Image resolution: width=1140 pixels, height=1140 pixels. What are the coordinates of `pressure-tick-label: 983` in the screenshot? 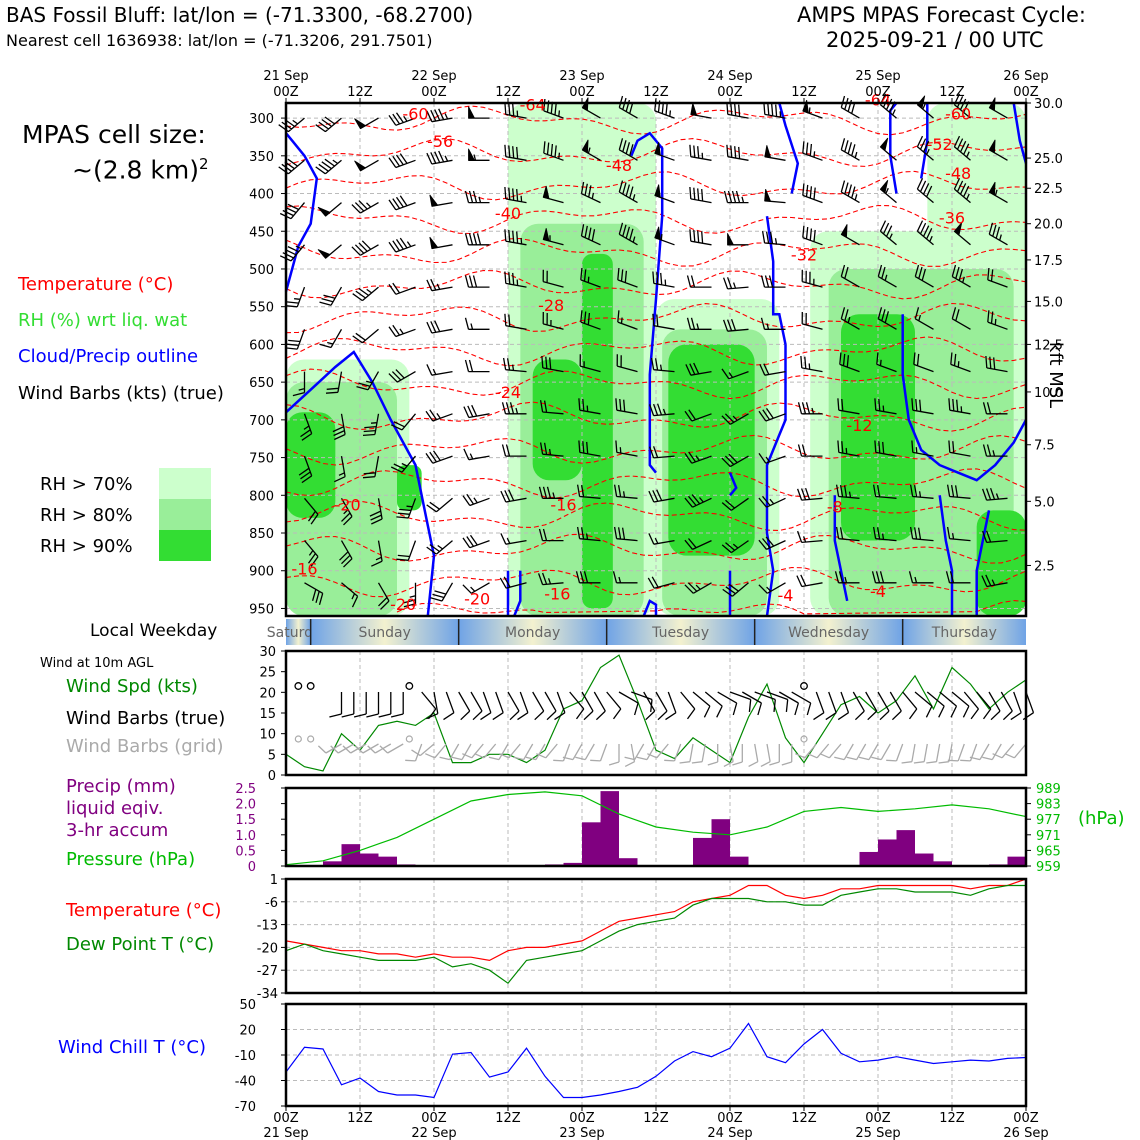 It's located at (1048, 805).